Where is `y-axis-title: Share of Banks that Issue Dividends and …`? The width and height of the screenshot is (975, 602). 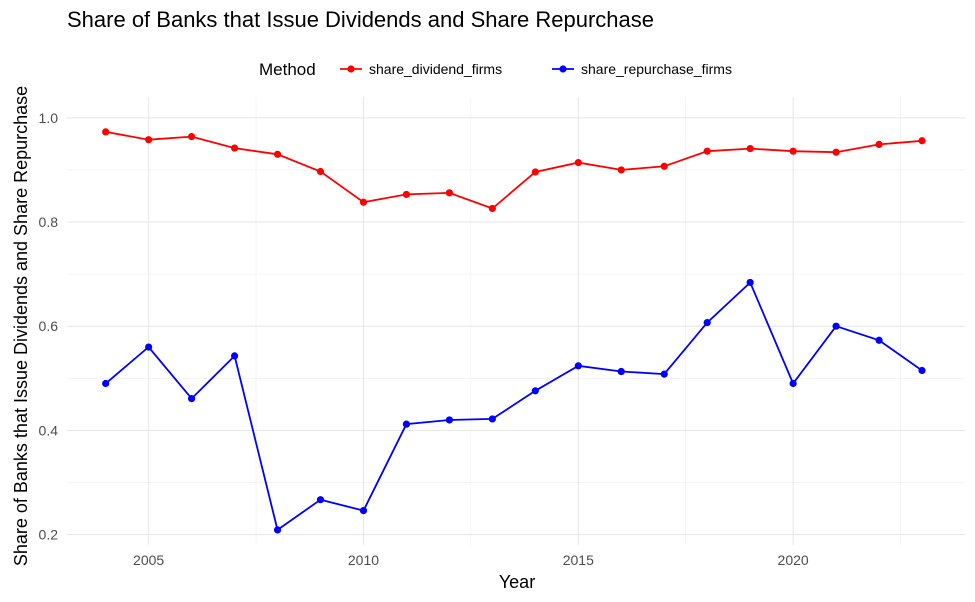 y-axis-title: Share of Banks that Issue Dividends and … is located at coordinates (21, 326).